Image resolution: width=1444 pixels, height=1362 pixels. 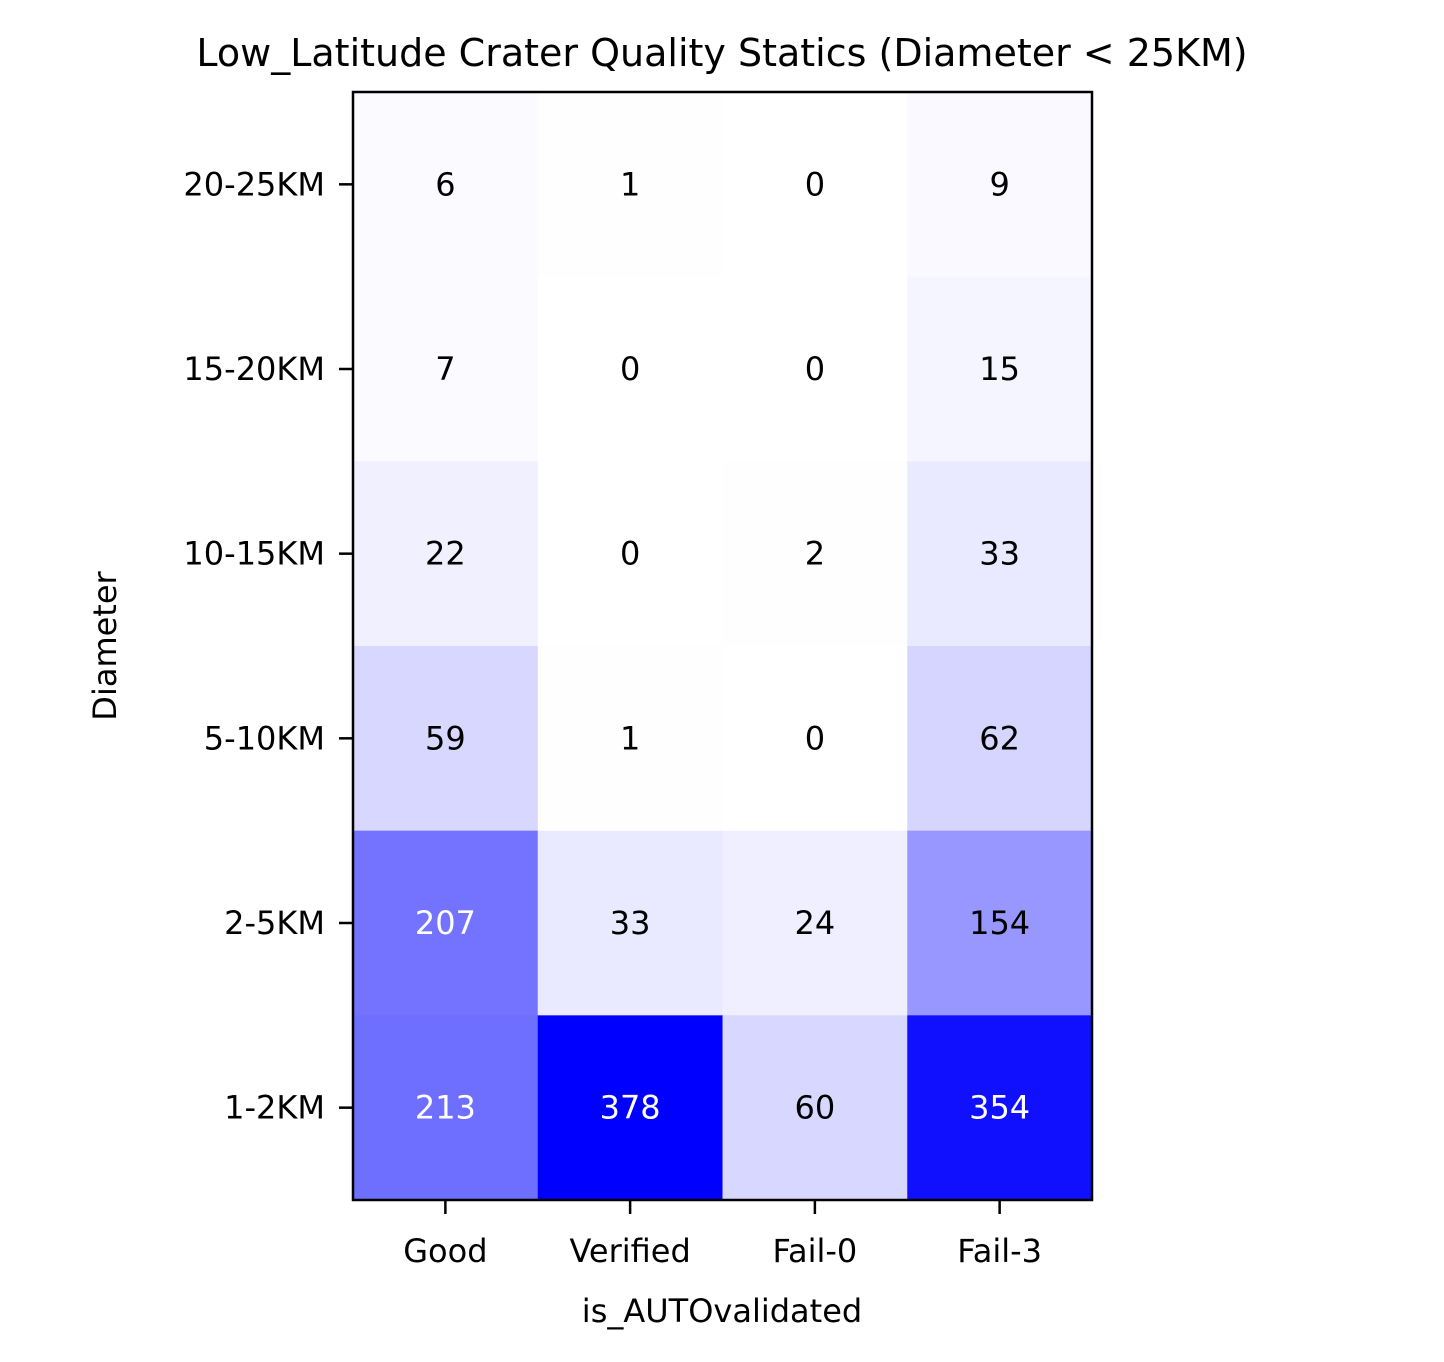 What do you see at coordinates (105, 645) in the screenshot?
I see `y-axis-label: Diameter` at bounding box center [105, 645].